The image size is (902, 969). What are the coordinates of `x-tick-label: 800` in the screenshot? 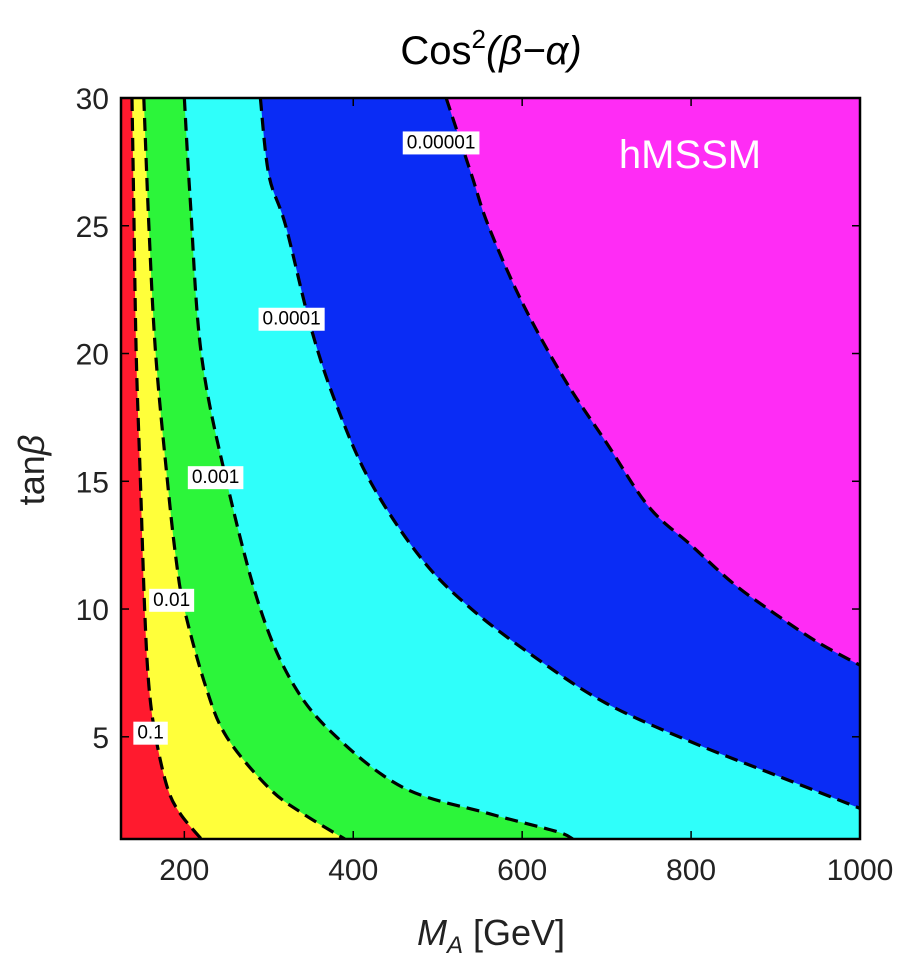 It's located at (691, 870).